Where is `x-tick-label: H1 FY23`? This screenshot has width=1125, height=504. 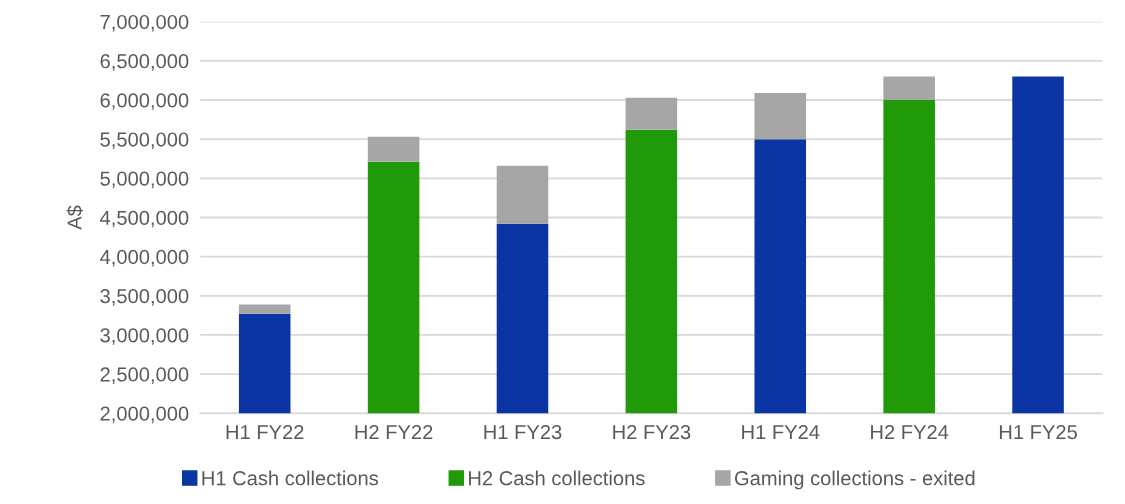
x-tick-label: H1 FY23 is located at coordinates (523, 432).